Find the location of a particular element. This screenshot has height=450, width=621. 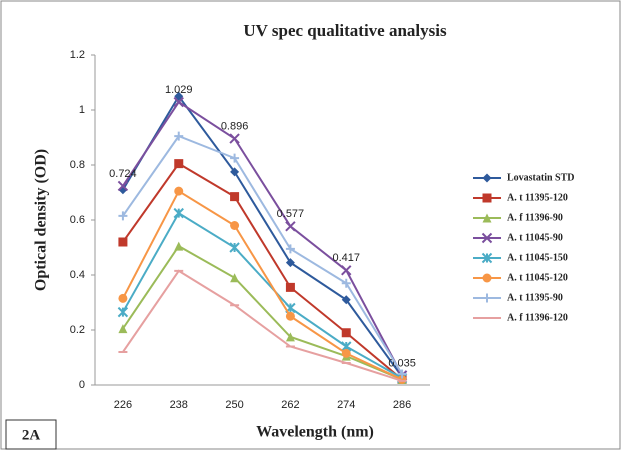

x-axis-label: Wavelength (nm) is located at coordinates (315, 432).